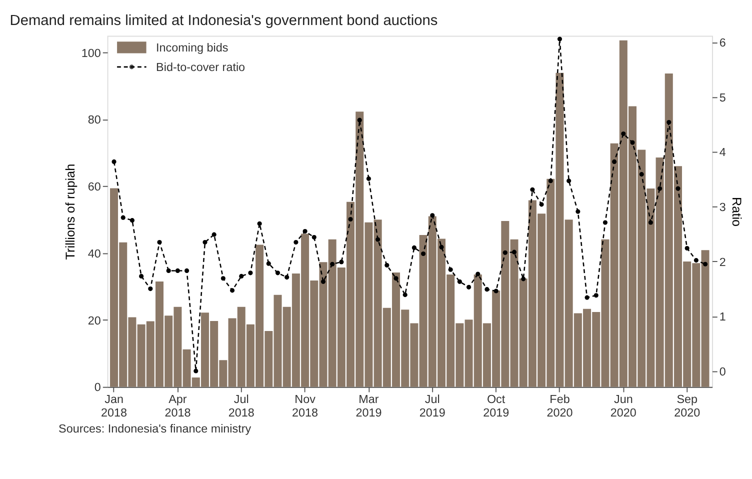 Image resolution: width=752 pixels, height=479 pixels. I want to click on source-note: Sources: Indonesia's finance ministry, so click(155, 429).